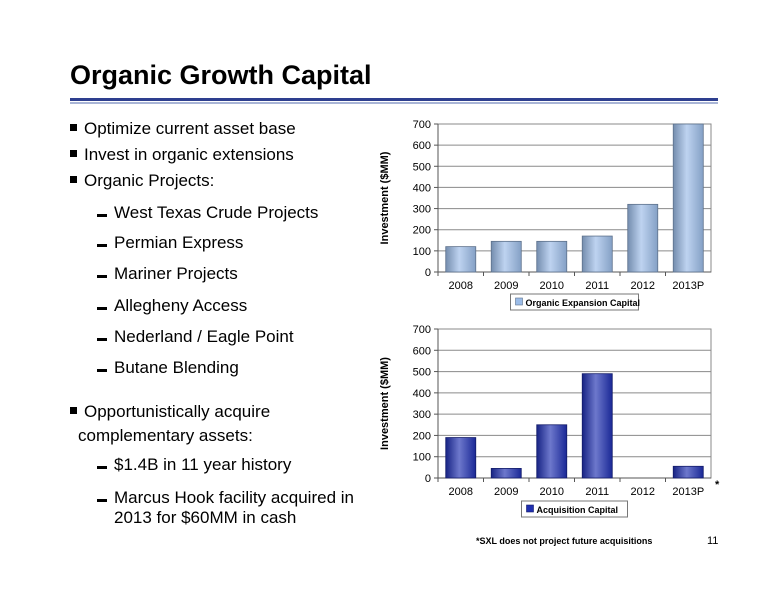 The width and height of the screenshot is (776, 600). Describe the element at coordinates (172, 306) in the screenshot. I see `sub-bullet-project: Allegheny Access` at that location.